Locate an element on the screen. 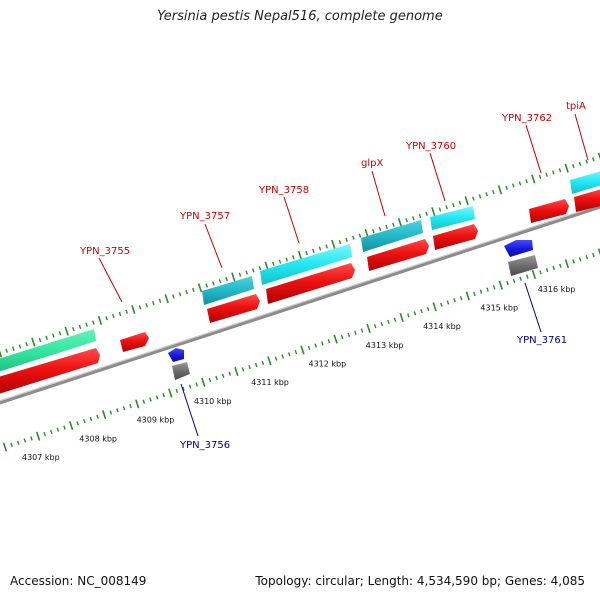  scale-tick-label: 4307 kbp is located at coordinates (41, 457).